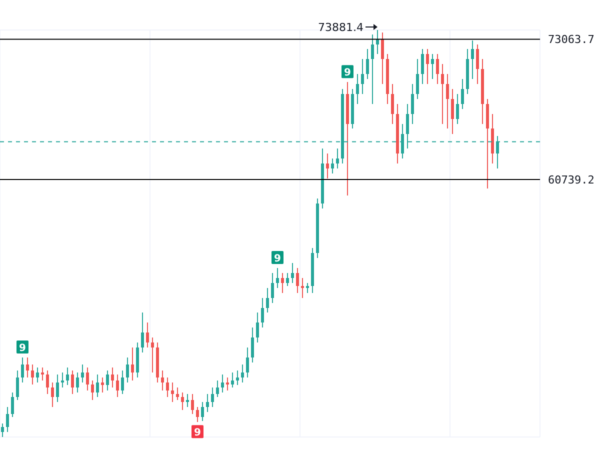 This screenshot has height=463, width=600. What do you see at coordinates (341, 27) in the screenshot?
I see `annotation: 73881.4` at bounding box center [341, 27].